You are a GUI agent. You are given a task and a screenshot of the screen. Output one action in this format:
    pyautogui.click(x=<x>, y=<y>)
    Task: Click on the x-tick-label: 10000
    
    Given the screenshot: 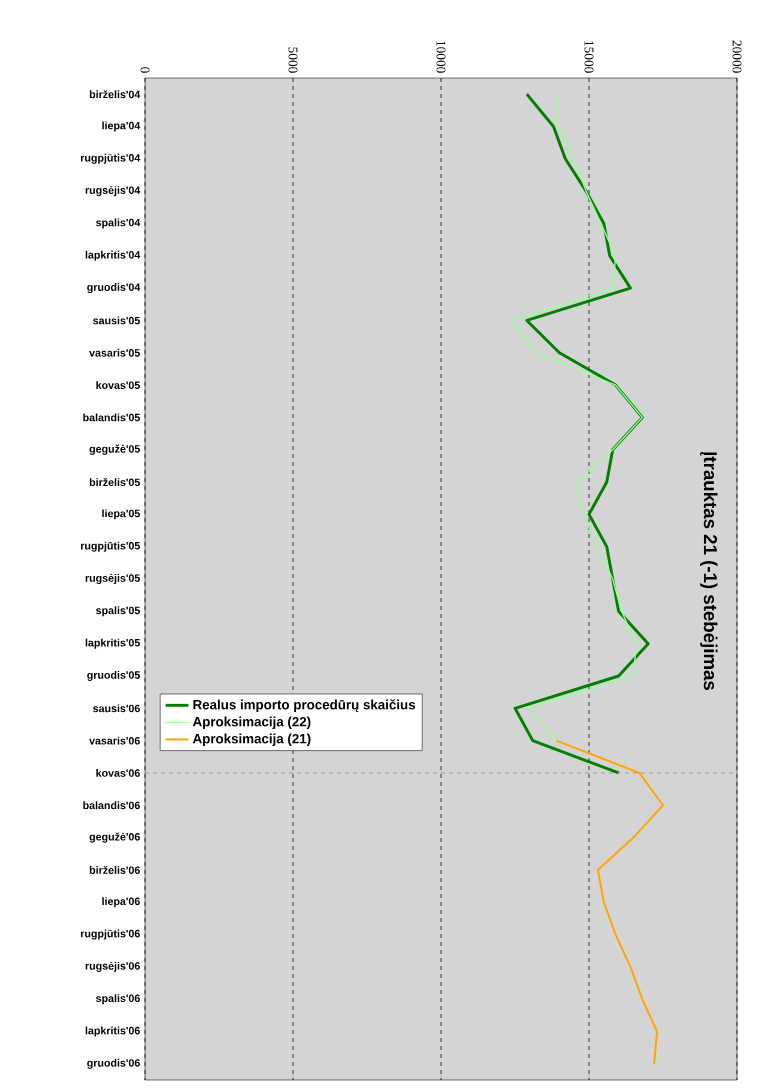 What is the action you would take?
    pyautogui.click(x=441, y=57)
    